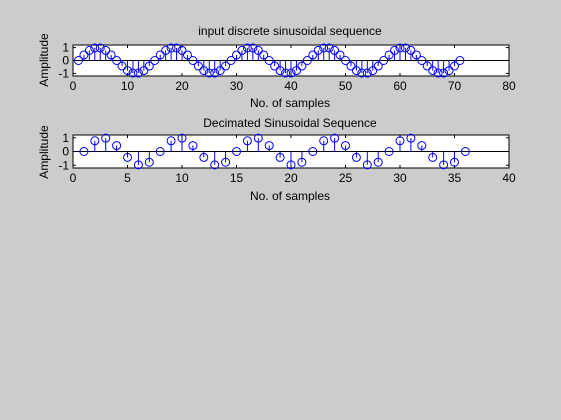 The image size is (561, 420). Describe the element at coordinates (293, 86) in the screenshot. I see `x-tick-labels: 0 10 20 30 40 50 60 70 80` at that location.